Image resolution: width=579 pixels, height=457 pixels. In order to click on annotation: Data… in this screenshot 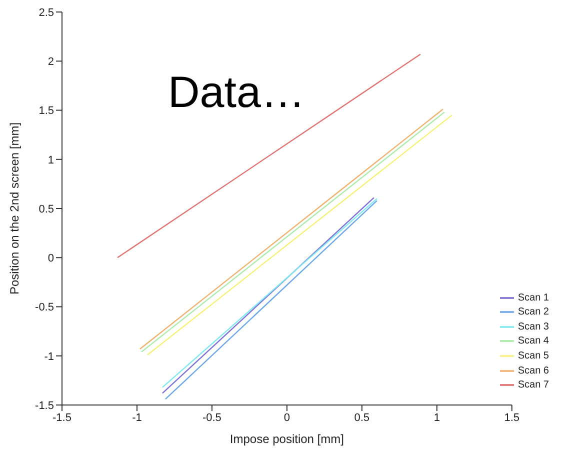, I will do `click(236, 93)`.